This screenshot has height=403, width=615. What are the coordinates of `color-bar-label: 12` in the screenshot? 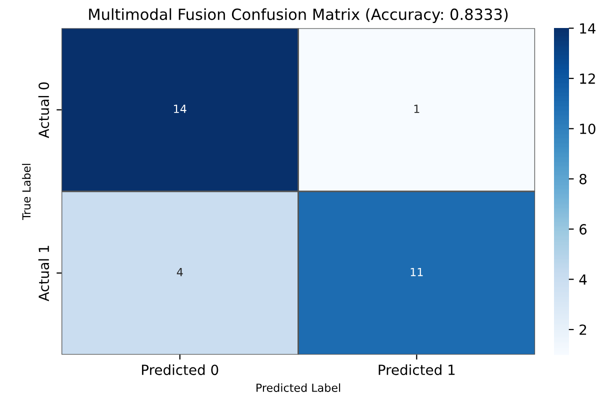 It's located at (587, 78).